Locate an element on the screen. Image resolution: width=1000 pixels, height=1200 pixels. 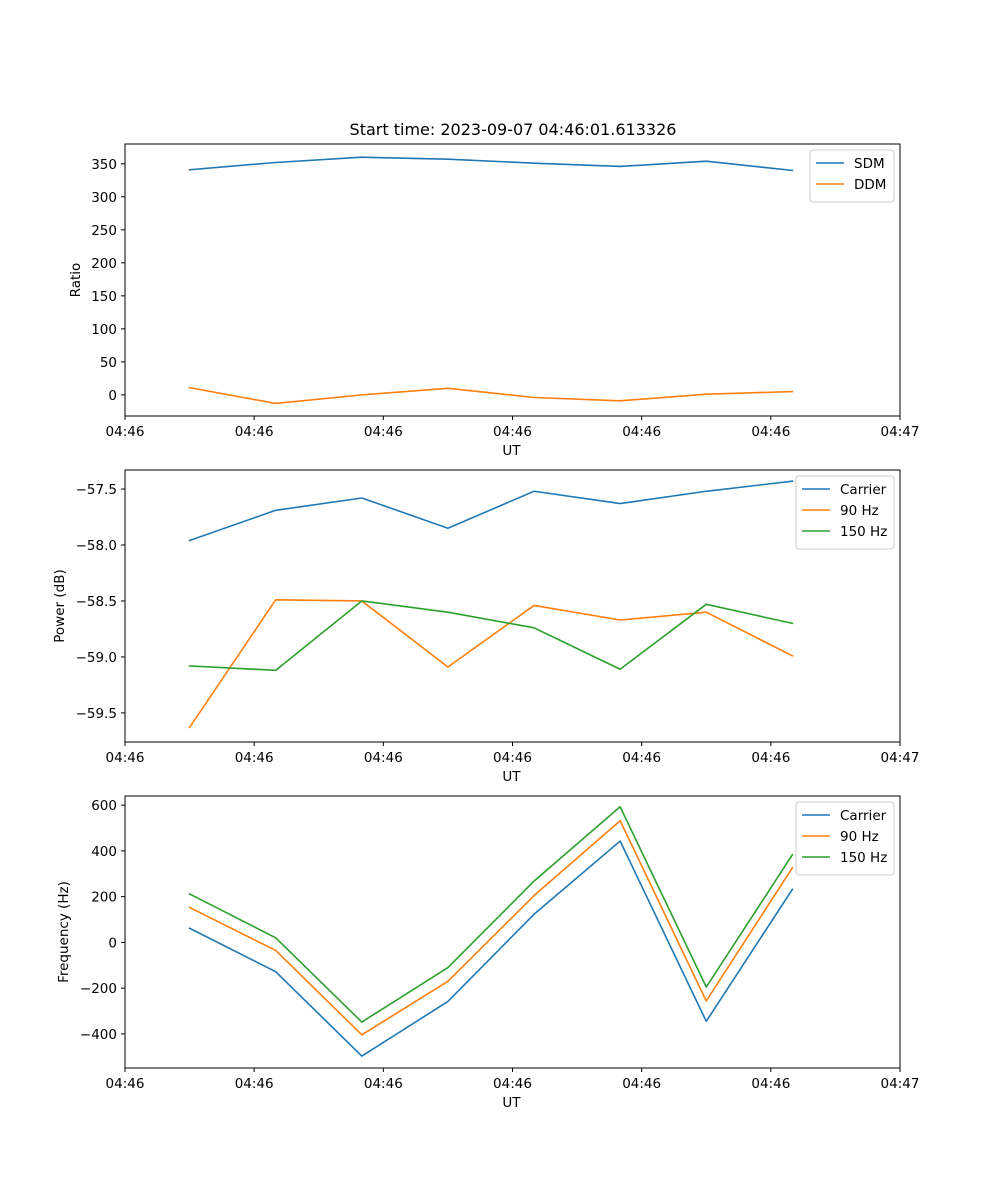
y-tick-label: −200 is located at coordinates (98, 989).